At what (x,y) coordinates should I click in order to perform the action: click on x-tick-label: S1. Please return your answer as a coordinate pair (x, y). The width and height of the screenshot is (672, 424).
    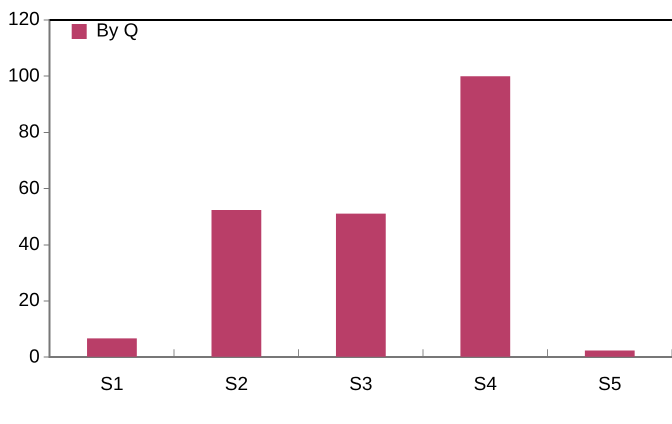
    Looking at the image, I should click on (112, 384).